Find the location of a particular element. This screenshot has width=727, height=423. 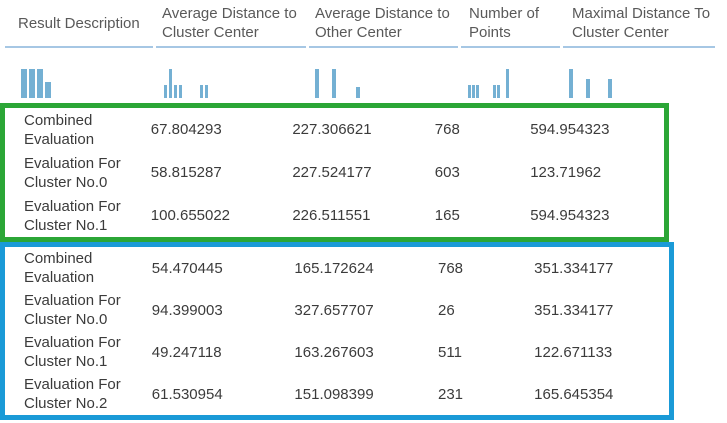

column-header-label: Average Distance to Other Center is located at coordinates (382, 23).